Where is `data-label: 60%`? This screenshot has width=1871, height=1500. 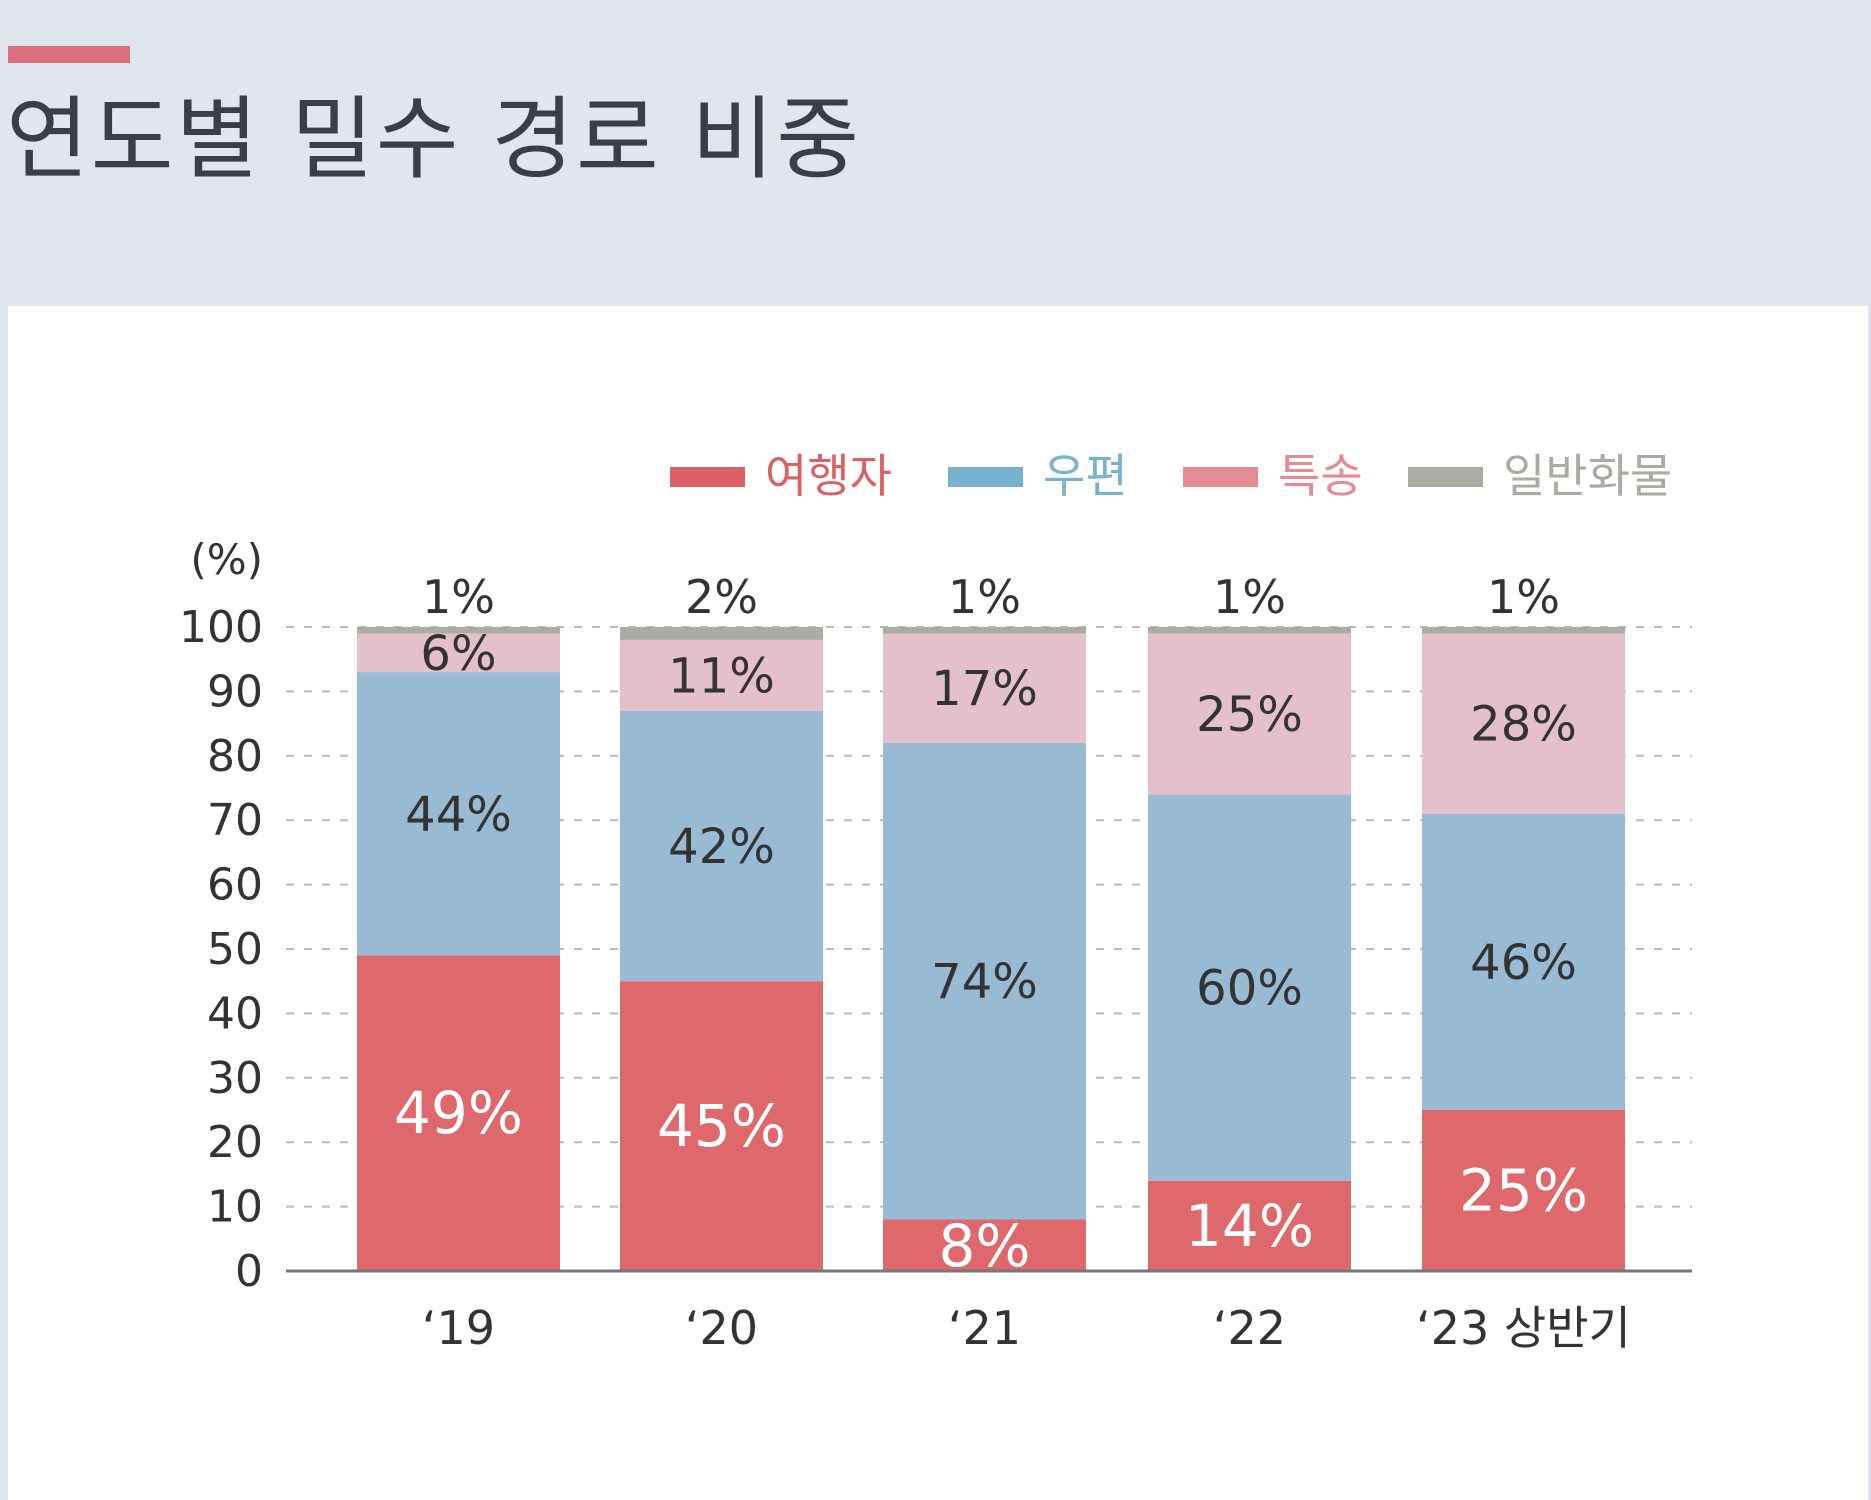 data-label: 60% is located at coordinates (1249, 989).